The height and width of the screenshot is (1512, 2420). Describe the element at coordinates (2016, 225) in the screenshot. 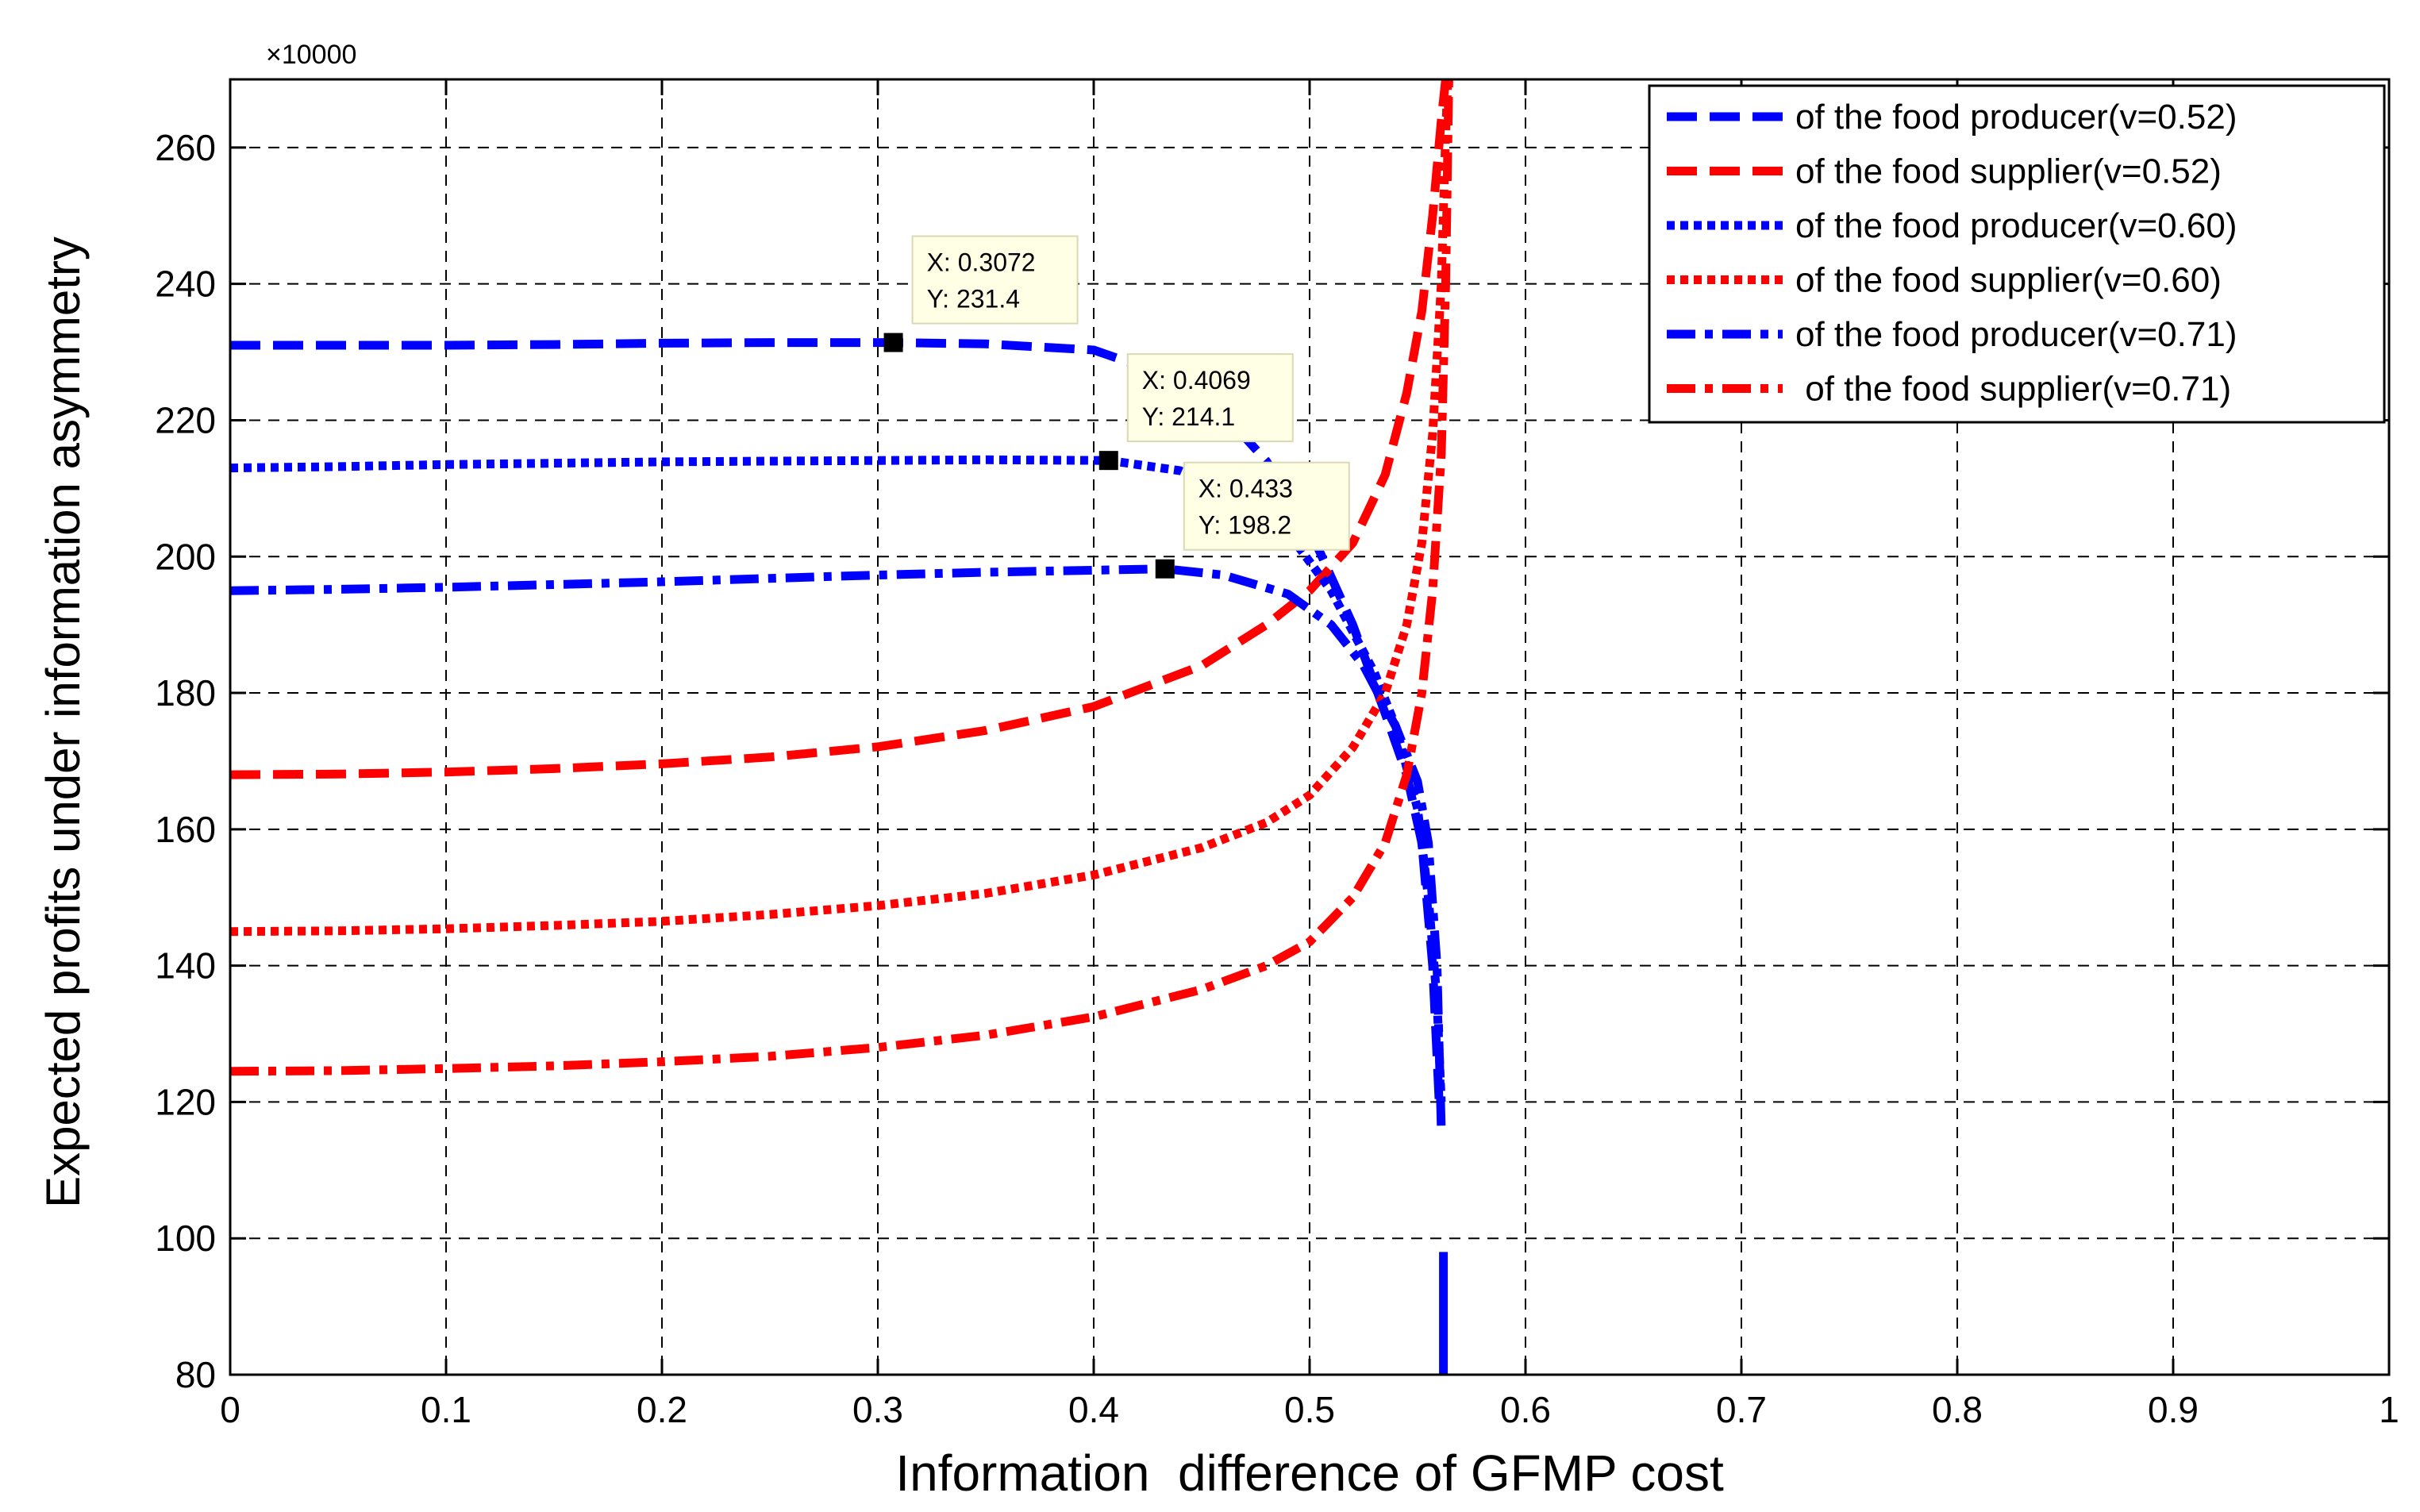

I see `legend-label: of the food producer(v=0.60)` at that location.